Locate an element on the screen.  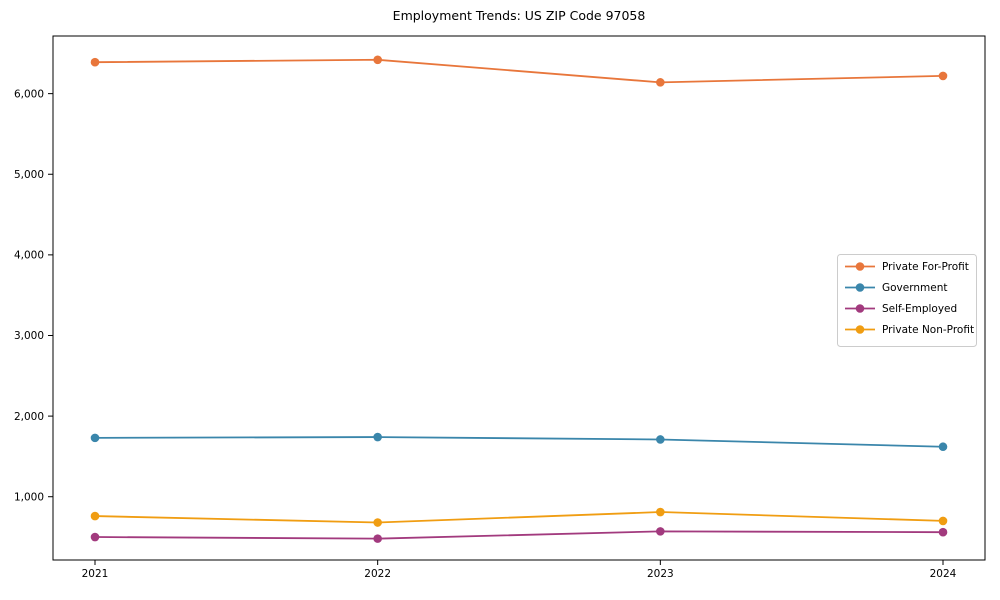
data-point-self-employed-2024 is located at coordinates (943, 532).